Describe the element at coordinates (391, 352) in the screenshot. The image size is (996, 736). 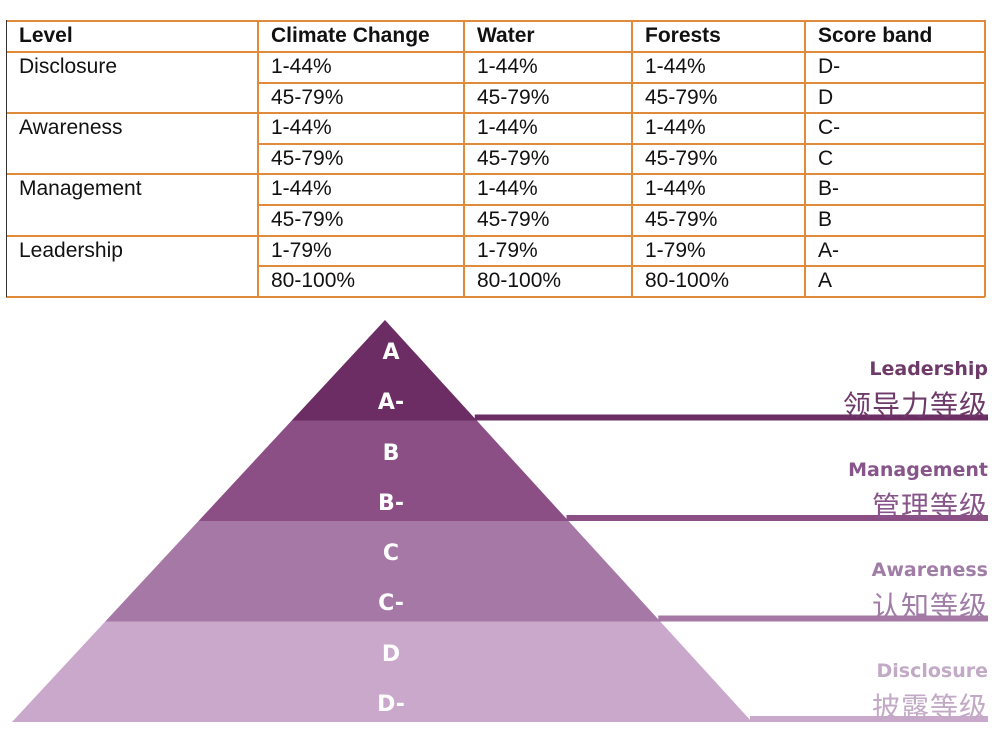
I see `grade-label: A` at that location.